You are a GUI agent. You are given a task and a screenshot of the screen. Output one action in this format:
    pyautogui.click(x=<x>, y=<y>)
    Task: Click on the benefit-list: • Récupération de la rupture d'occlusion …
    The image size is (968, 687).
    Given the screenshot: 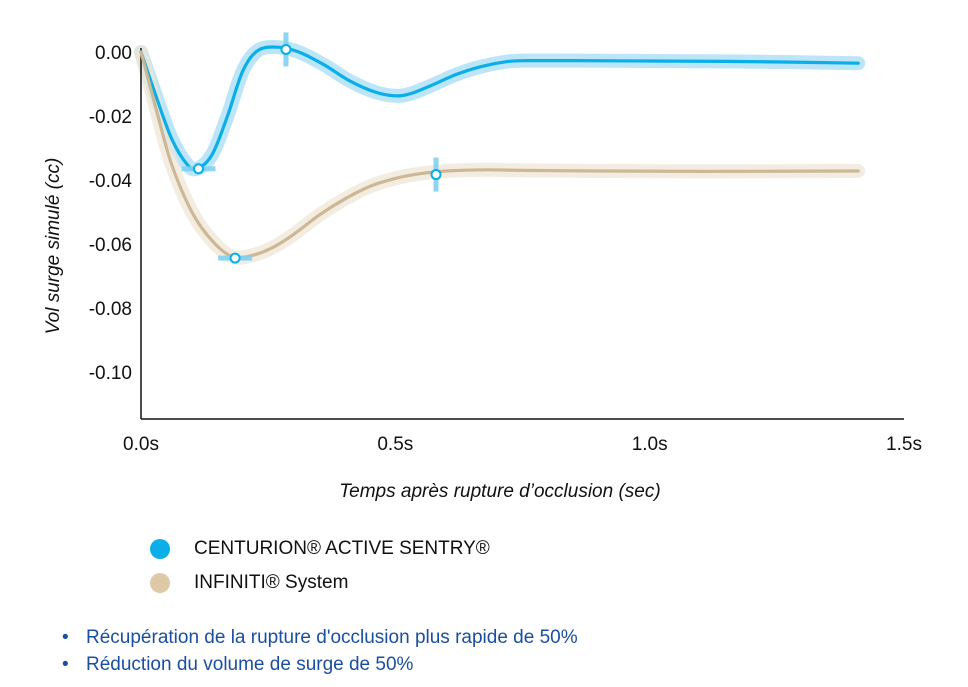 What is the action you would take?
    pyautogui.click(x=320, y=651)
    